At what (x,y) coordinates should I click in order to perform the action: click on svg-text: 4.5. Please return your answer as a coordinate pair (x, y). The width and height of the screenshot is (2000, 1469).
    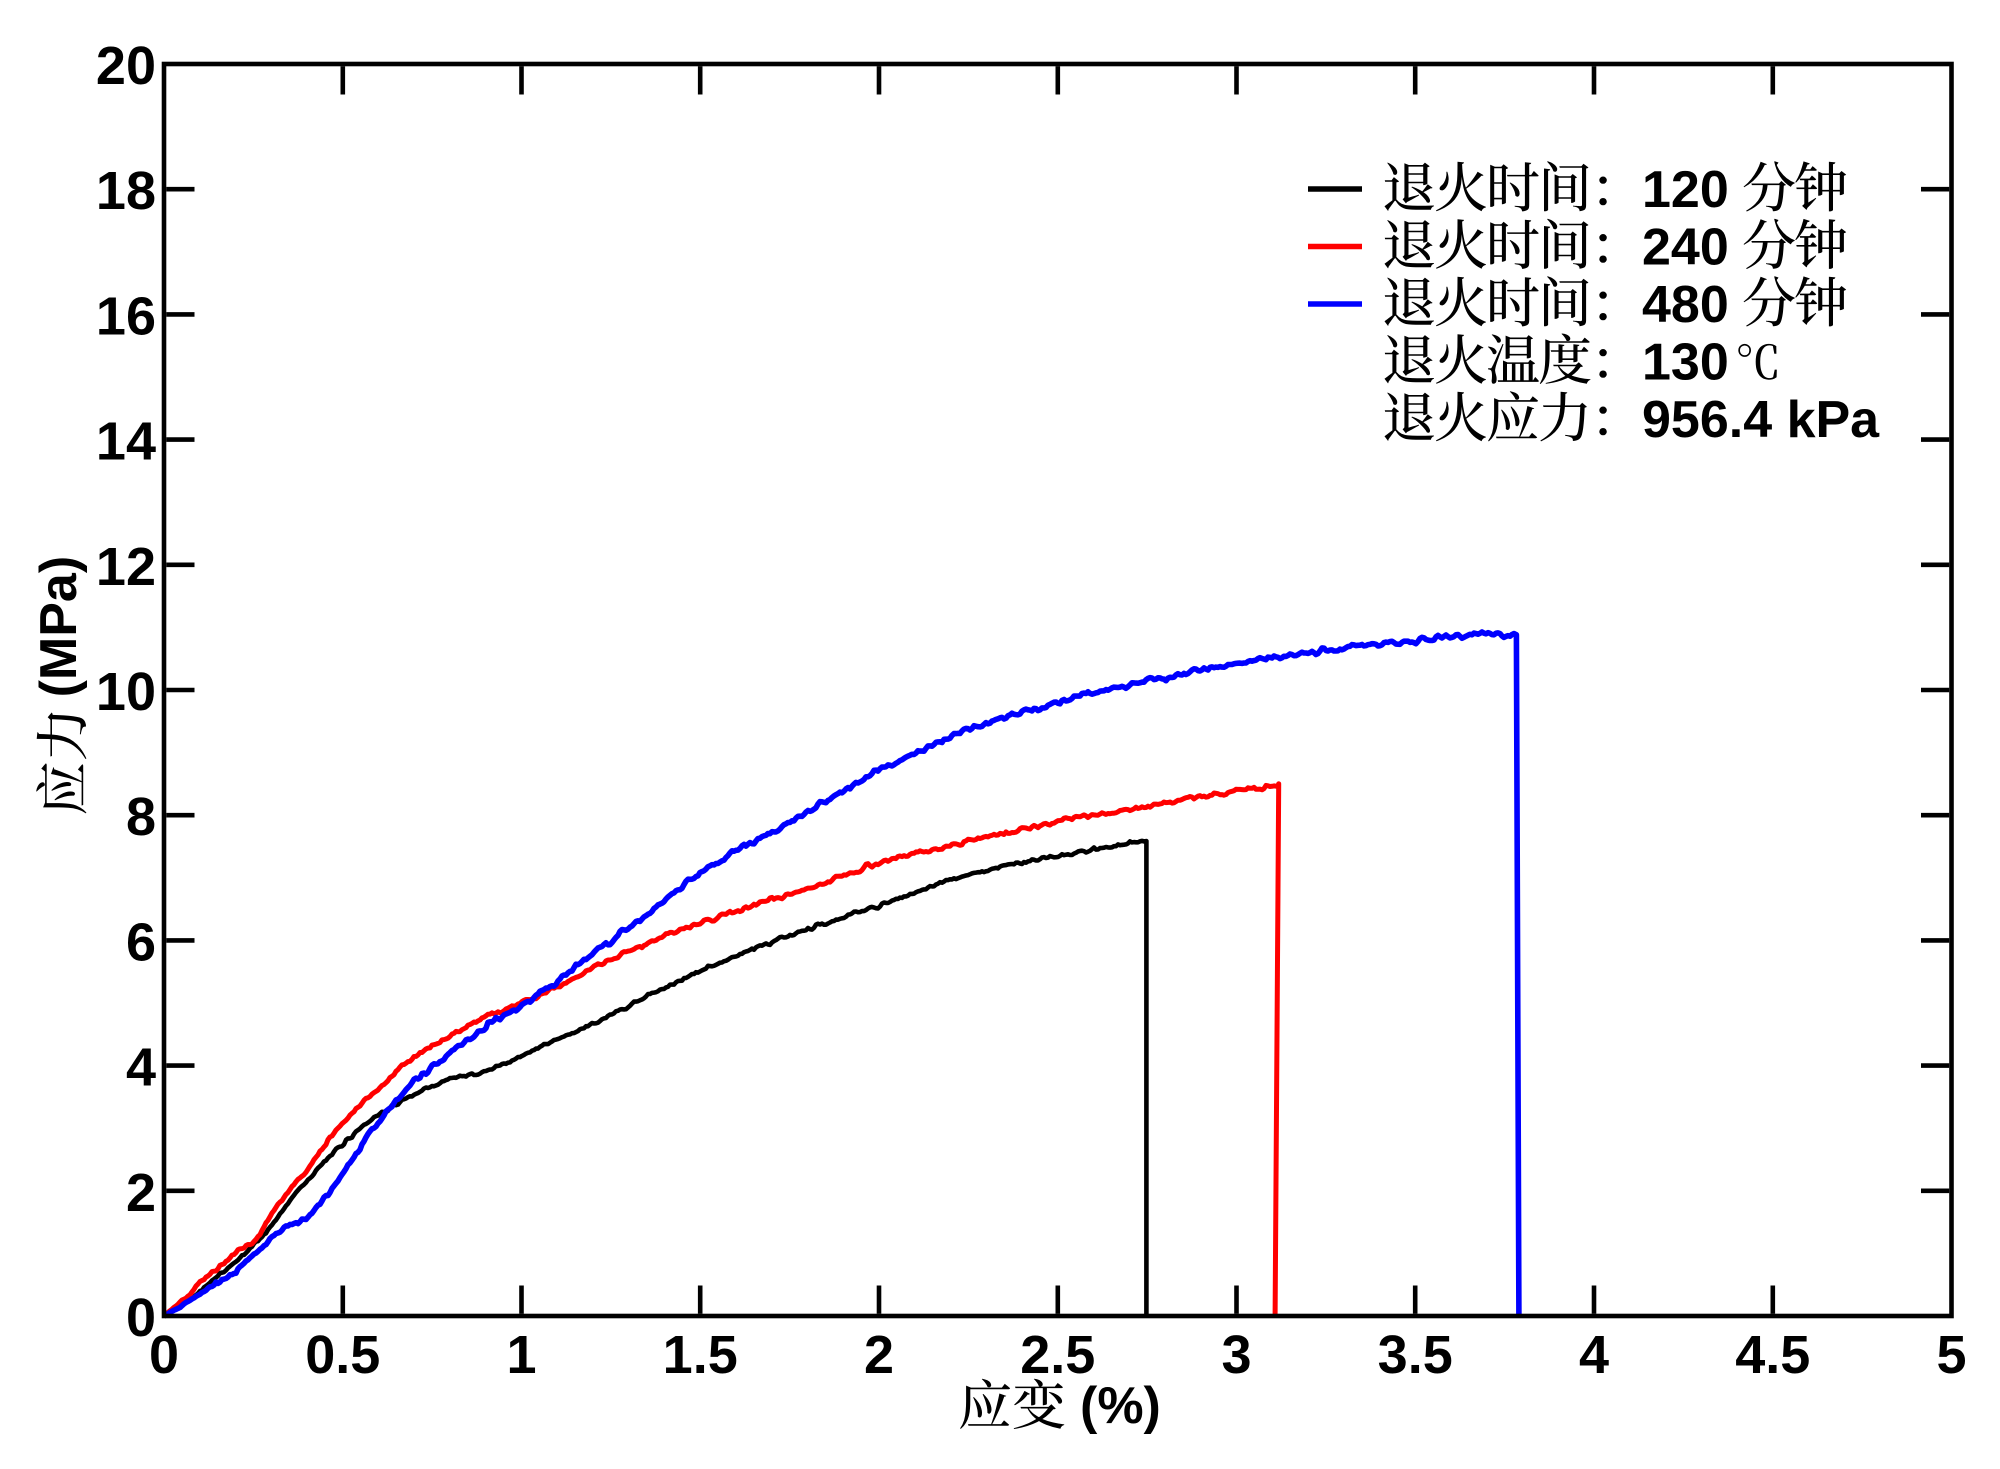
    Looking at the image, I should click on (1772, 1355).